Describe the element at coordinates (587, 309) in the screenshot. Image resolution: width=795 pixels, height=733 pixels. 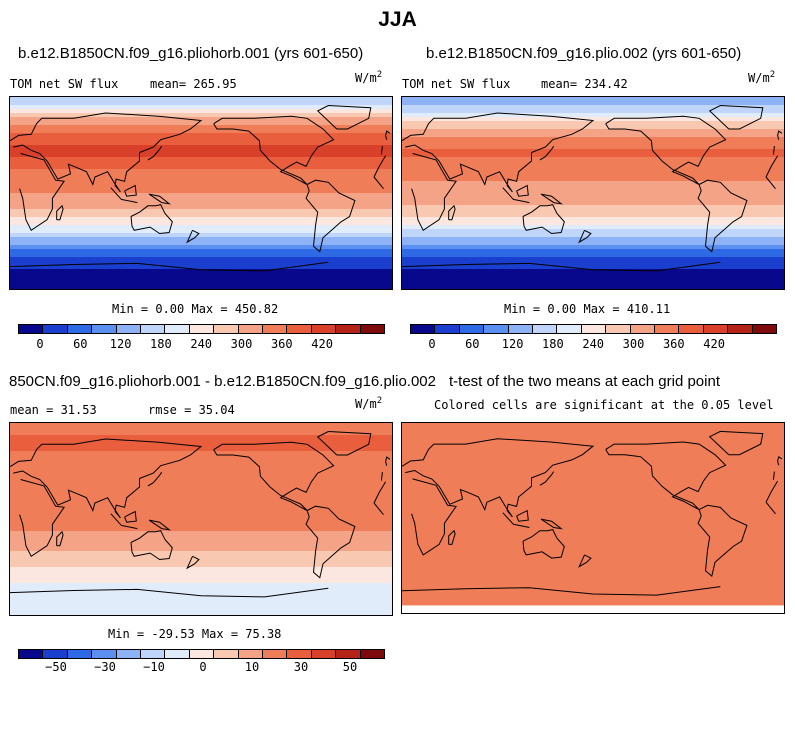
I see `panel2-minmax: Min = 0.00 Max = 410.11` at that location.